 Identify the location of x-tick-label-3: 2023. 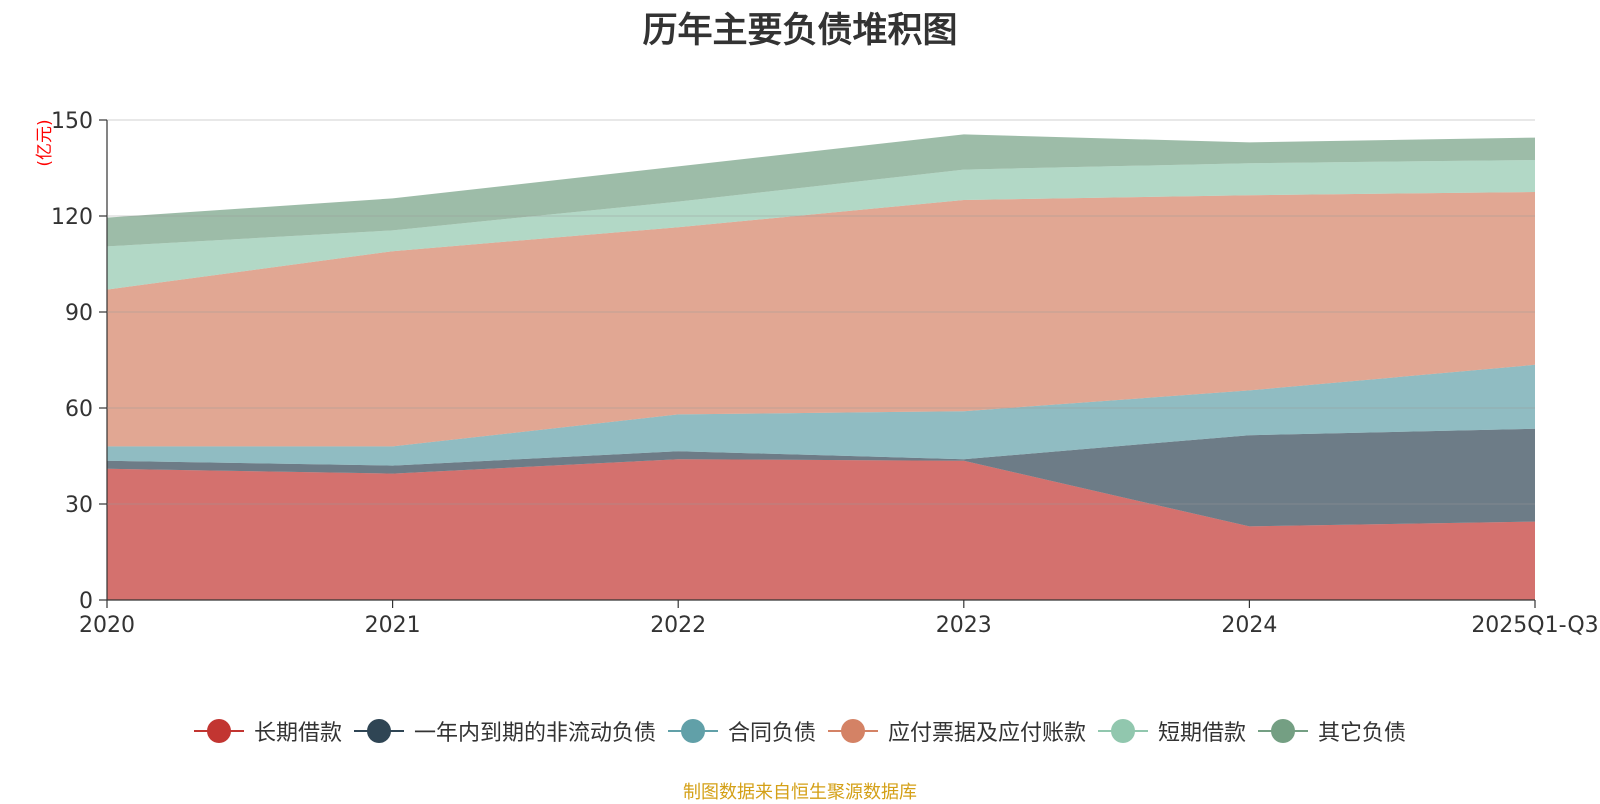
(964, 625).